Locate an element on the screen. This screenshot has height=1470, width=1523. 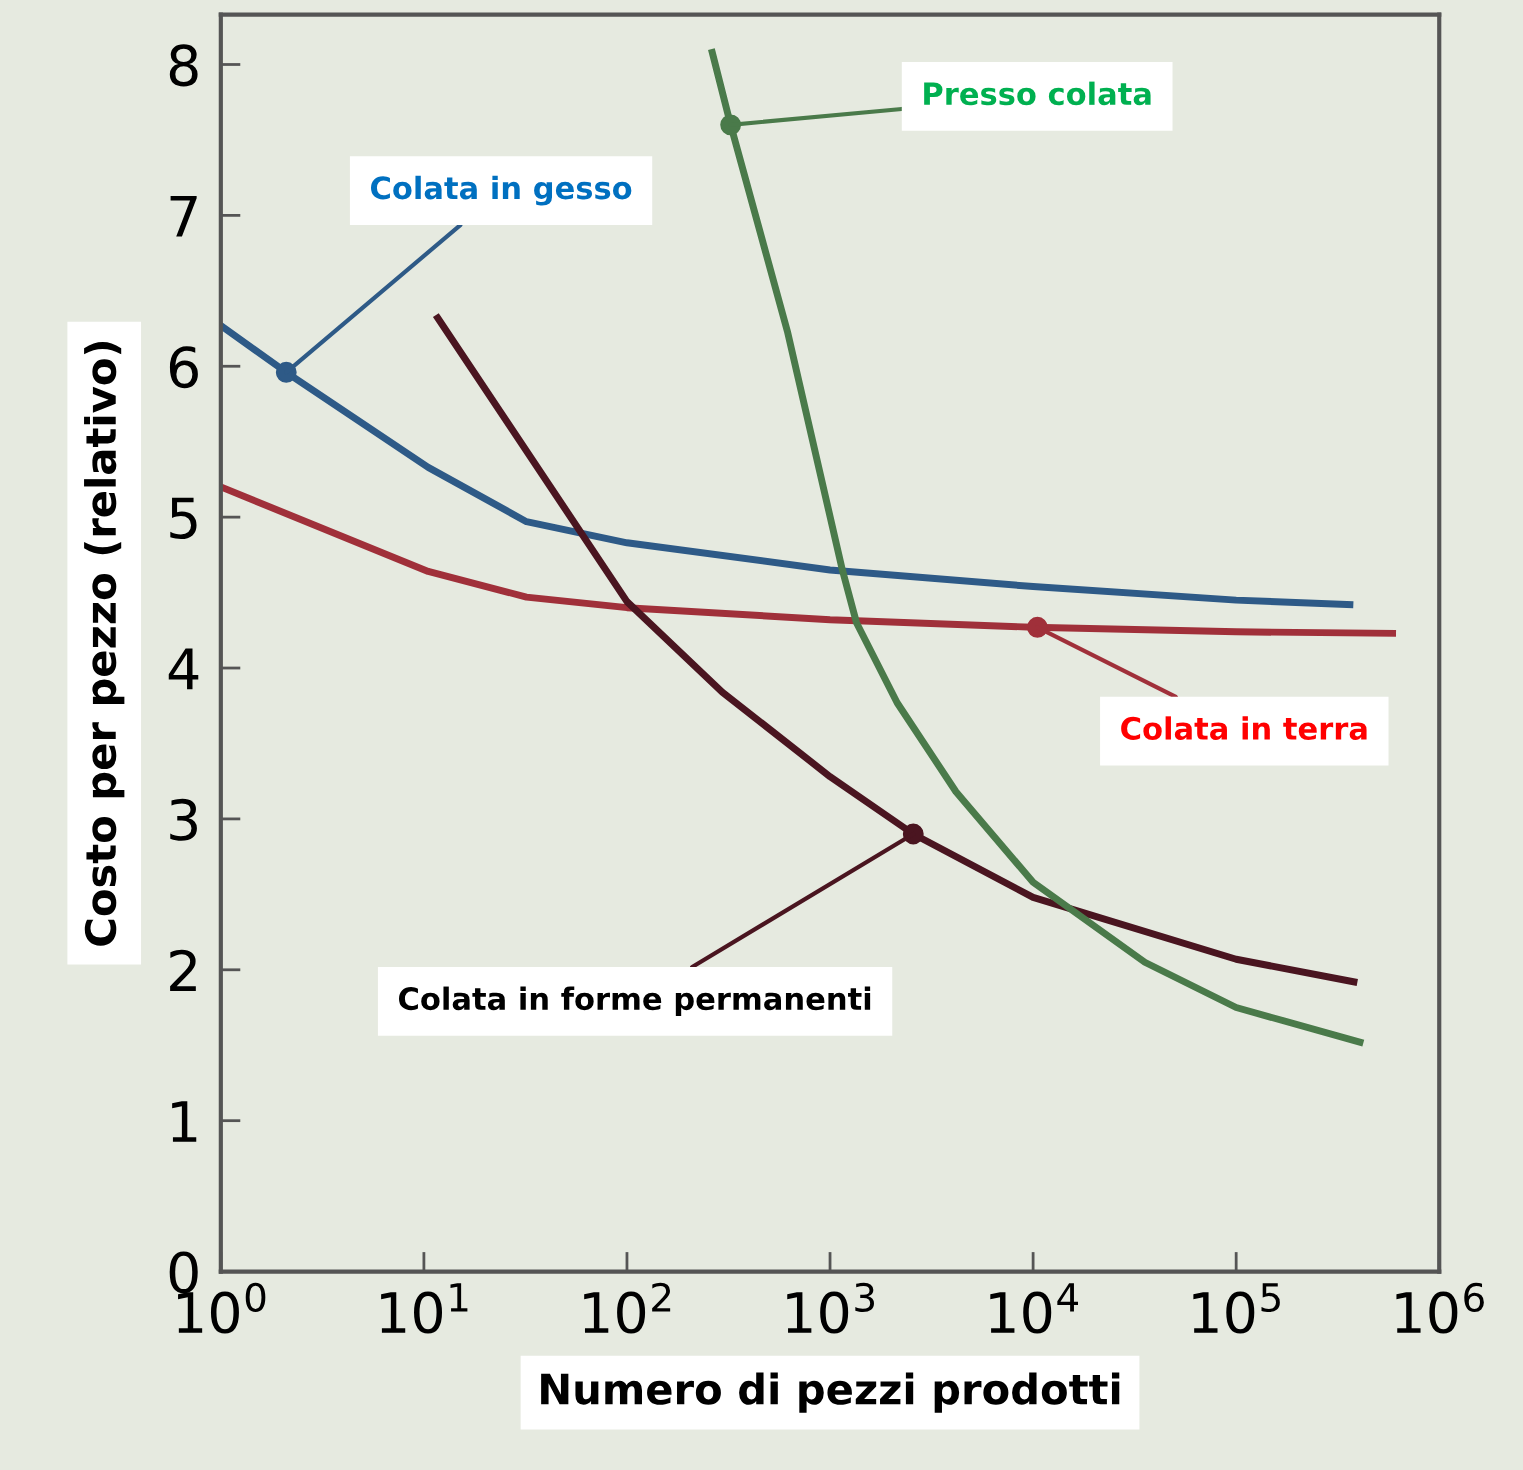
x-tick-label: 10$^{6}$ is located at coordinates (1440, 1308).